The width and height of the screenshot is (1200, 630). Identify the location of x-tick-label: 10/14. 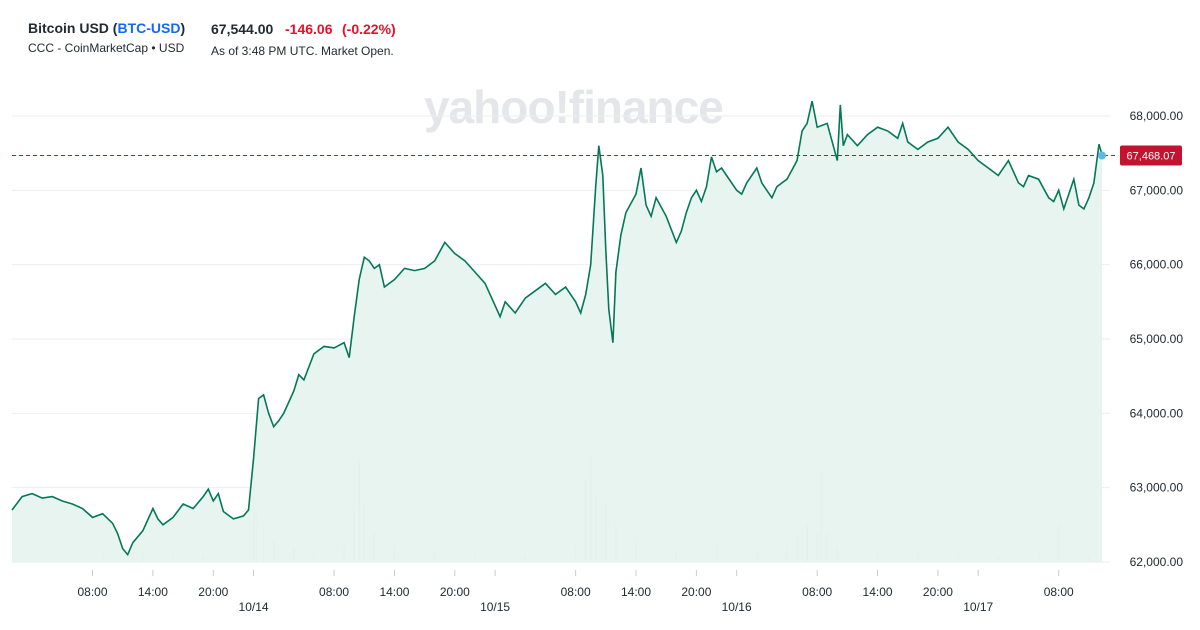
(254, 607).